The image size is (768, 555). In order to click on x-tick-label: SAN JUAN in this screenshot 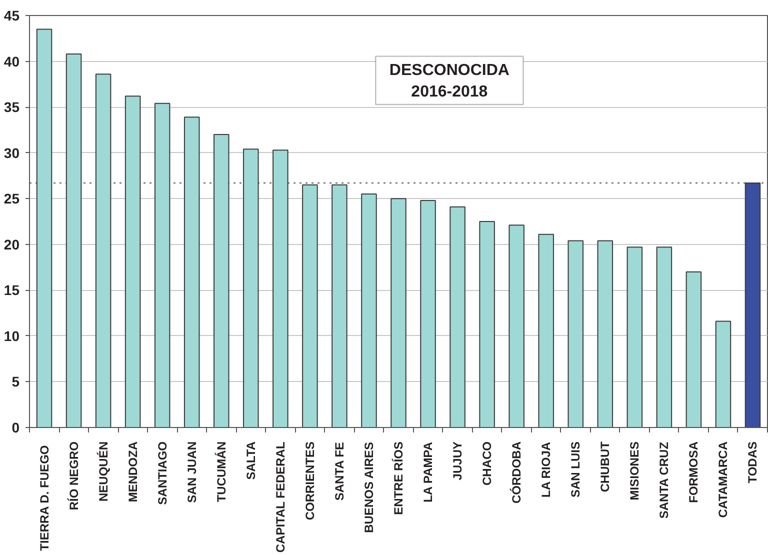, I will do `click(191, 472)`.